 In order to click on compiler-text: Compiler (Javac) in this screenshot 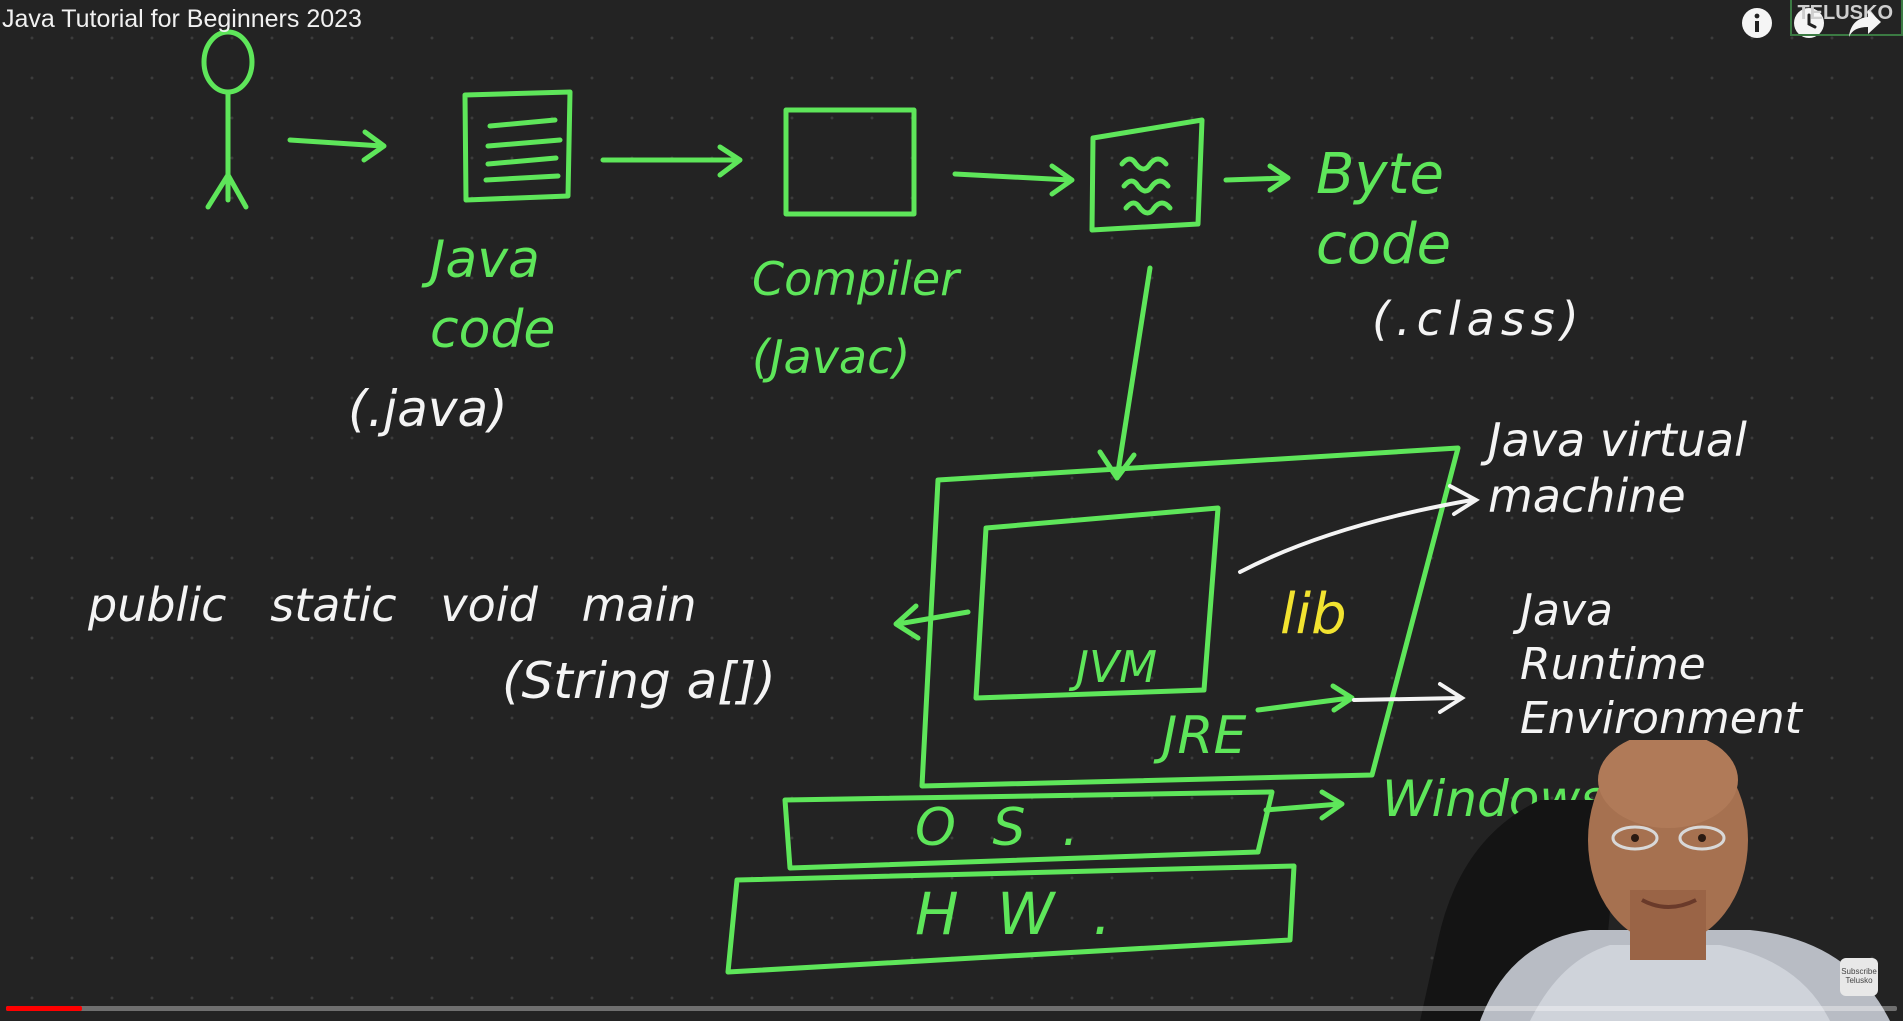, I will do `click(856, 318)`.